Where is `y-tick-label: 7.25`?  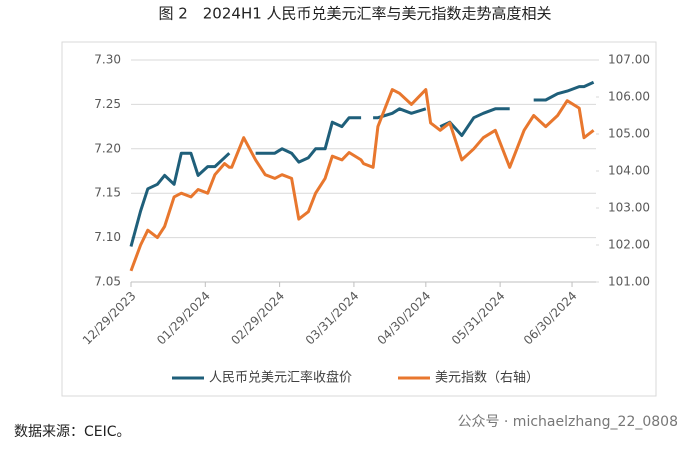
y-tick-label: 7.25 is located at coordinates (107, 104).